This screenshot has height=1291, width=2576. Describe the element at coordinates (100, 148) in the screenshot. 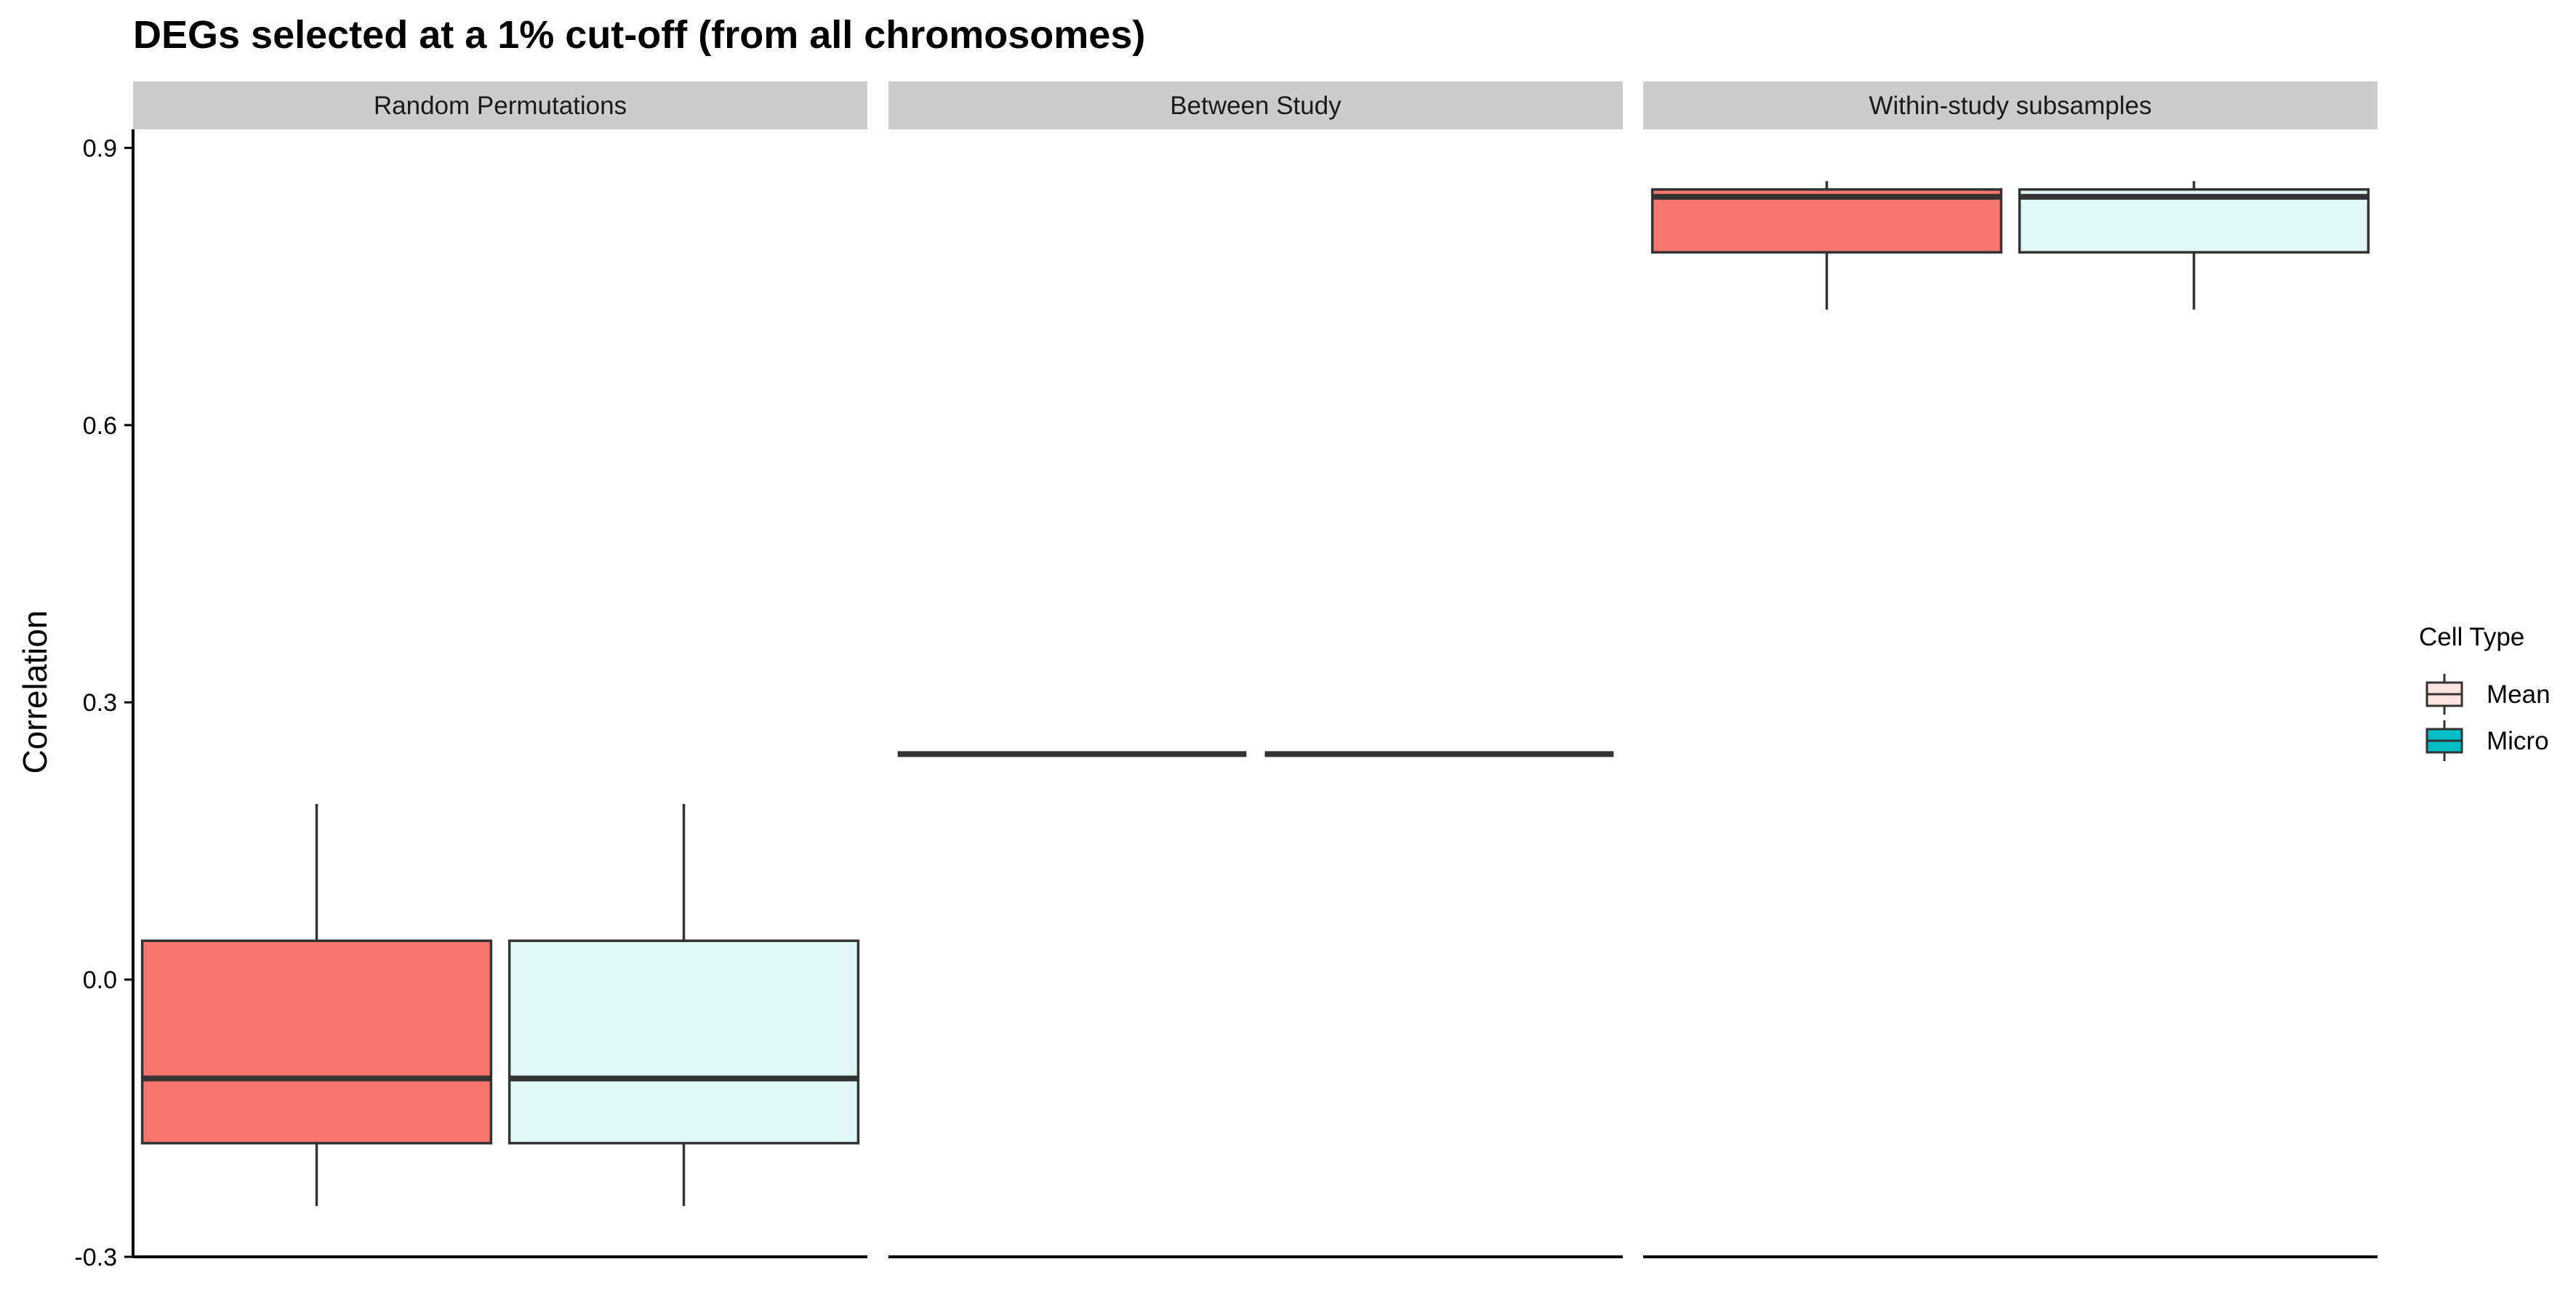

I see `y-tick-label: 0.9` at that location.